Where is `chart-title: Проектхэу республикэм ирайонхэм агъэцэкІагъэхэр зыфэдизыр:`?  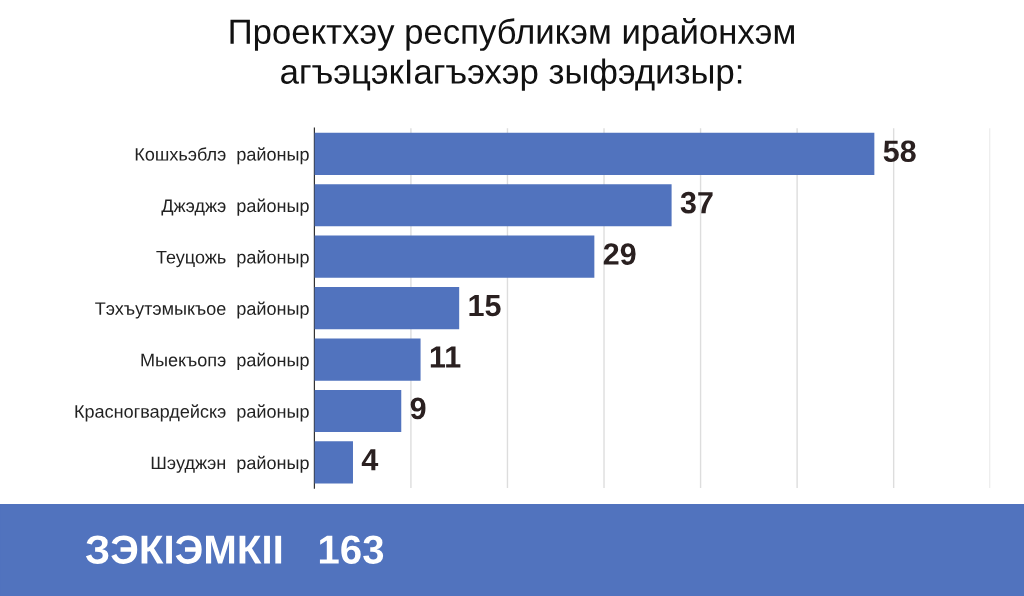
chart-title: Проектхэу республикэм ирайонхэм агъэцэкІагъэхэр зыфэдизыр: is located at coordinates (512, 54).